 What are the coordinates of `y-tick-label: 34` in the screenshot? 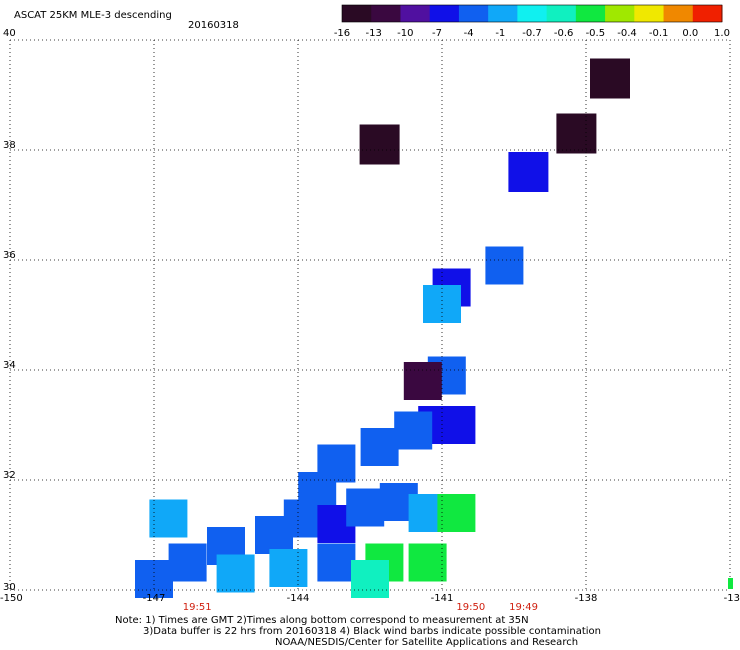 It's located at (9, 365).